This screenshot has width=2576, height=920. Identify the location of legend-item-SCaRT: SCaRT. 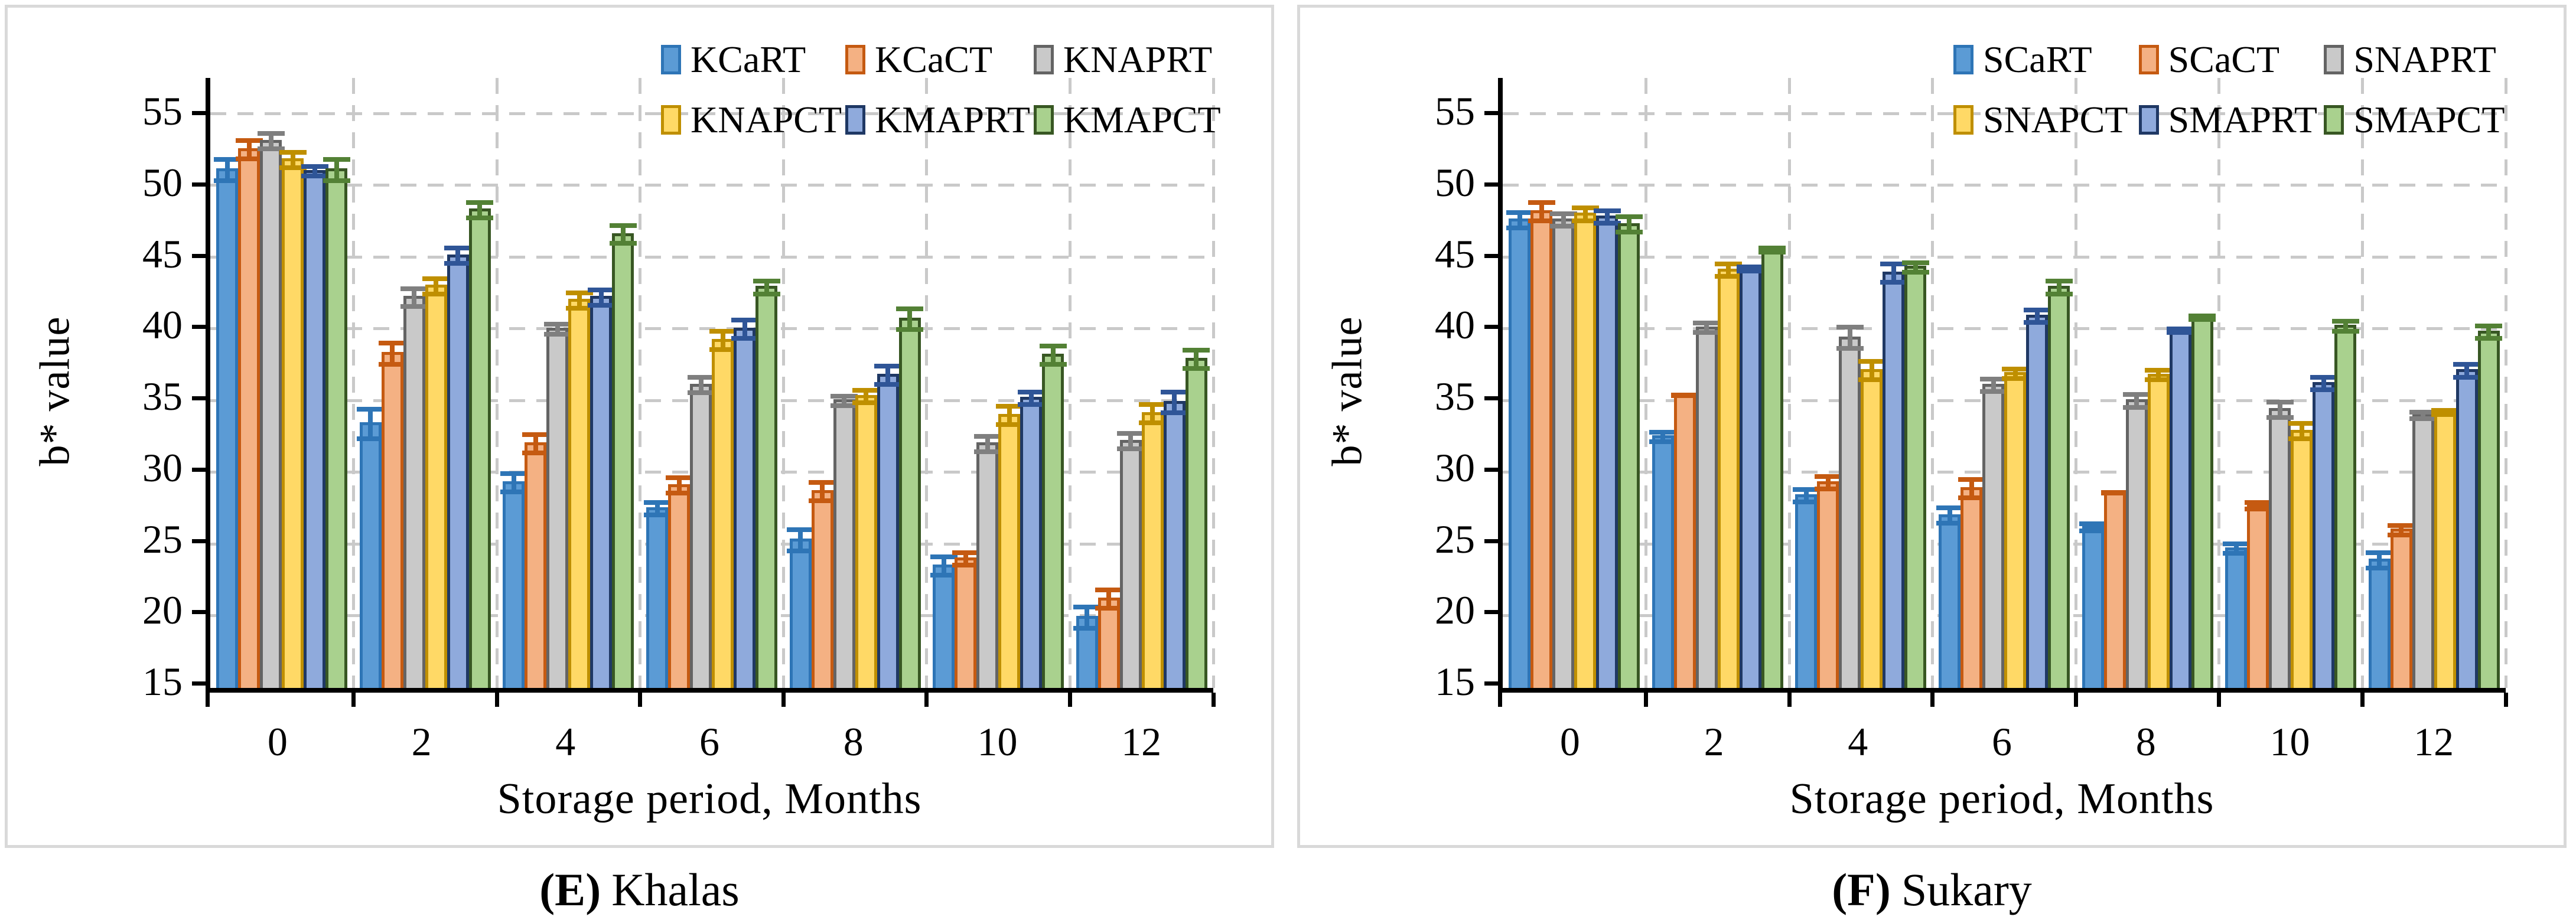
(2044, 60).